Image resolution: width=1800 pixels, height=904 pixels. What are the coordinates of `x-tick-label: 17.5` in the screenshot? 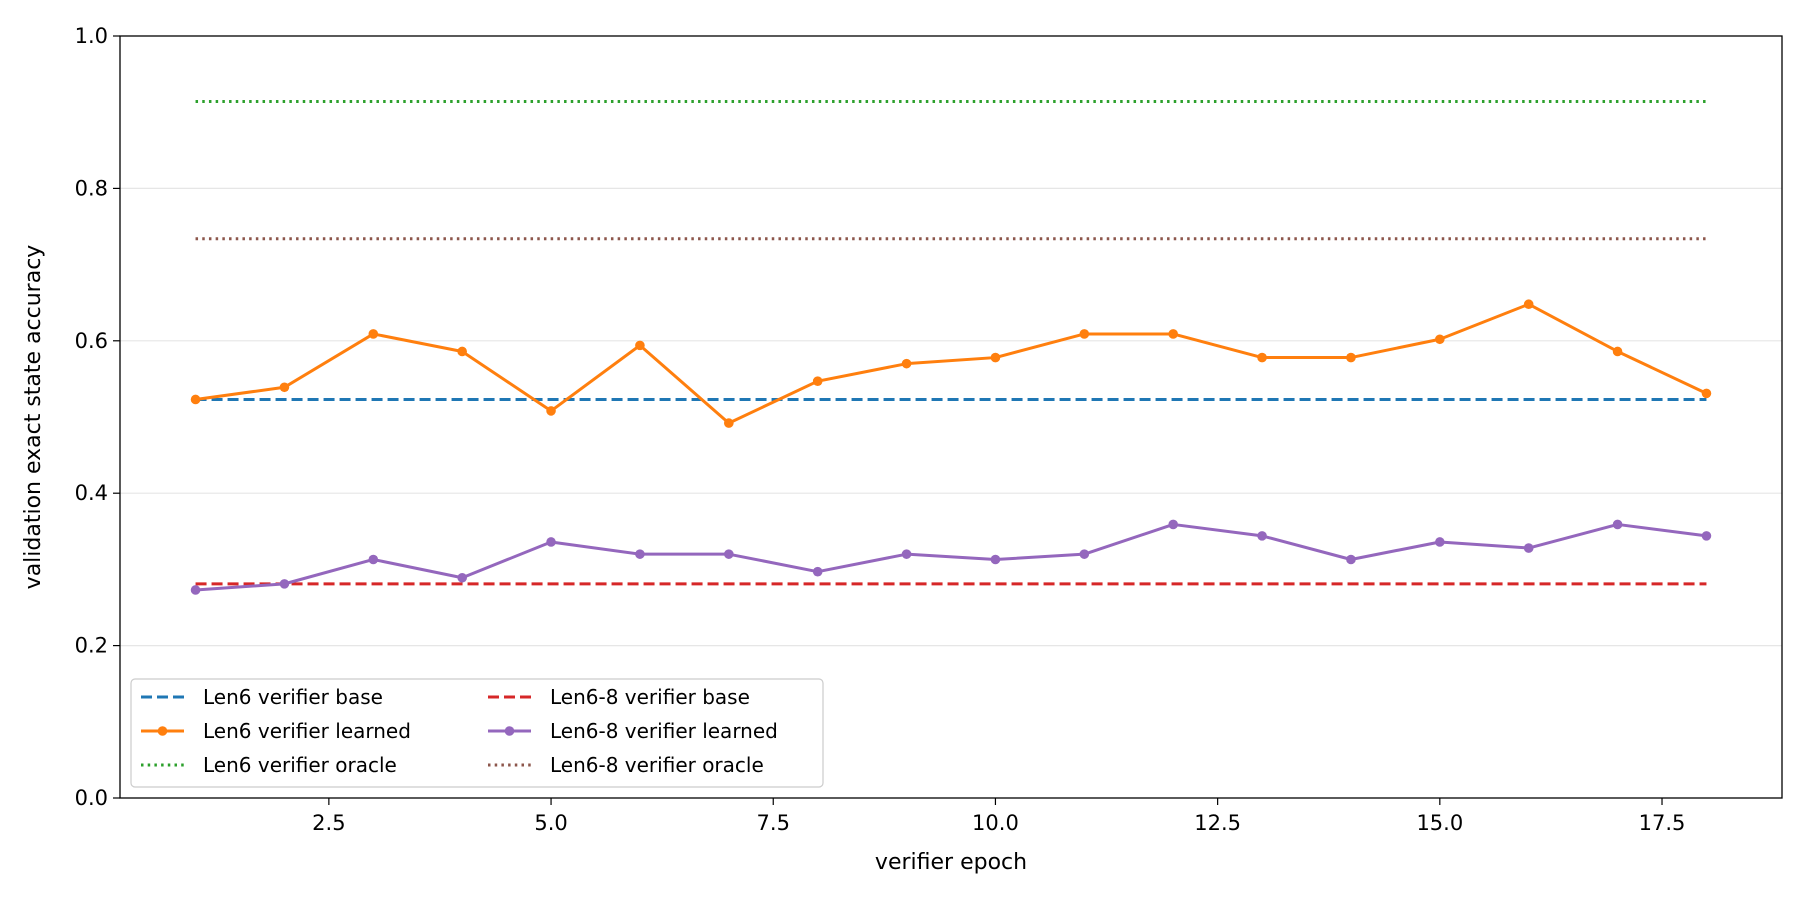 It's located at (1662, 823).